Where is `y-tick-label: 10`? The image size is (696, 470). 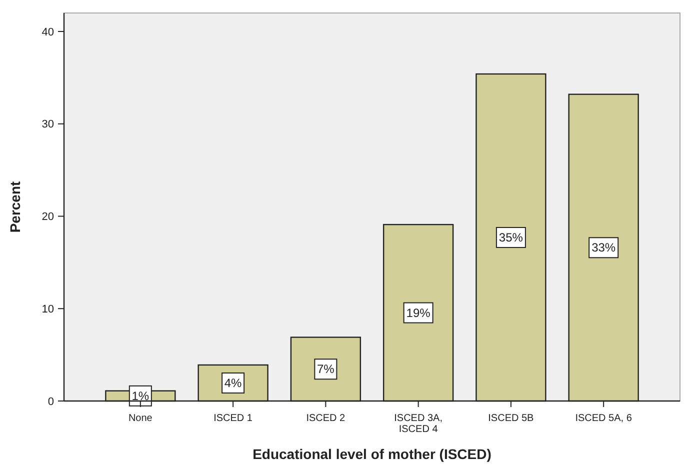
y-tick-label: 10 is located at coordinates (48, 309).